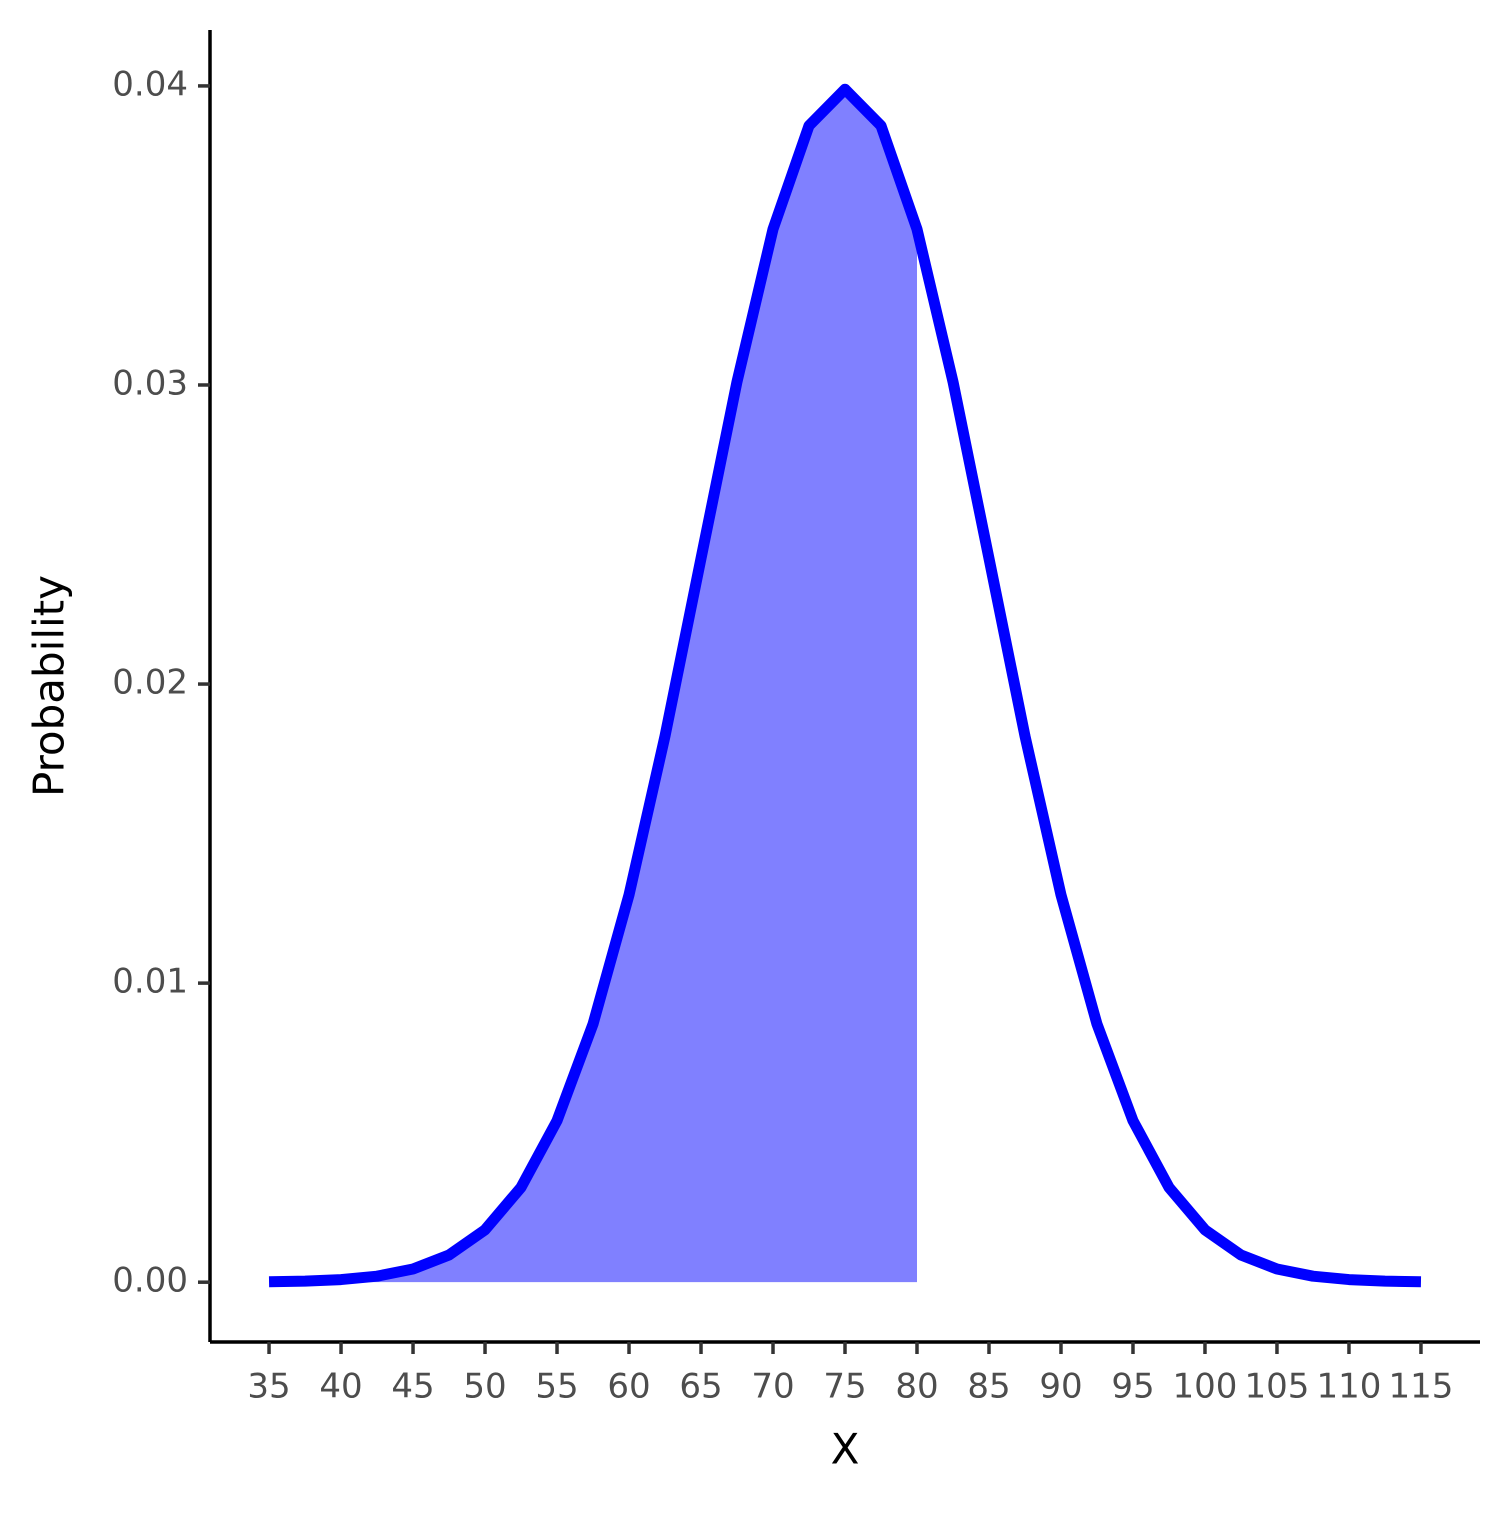  Describe the element at coordinates (772, 1387) in the screenshot. I see `x-tick-label: 70` at that location.